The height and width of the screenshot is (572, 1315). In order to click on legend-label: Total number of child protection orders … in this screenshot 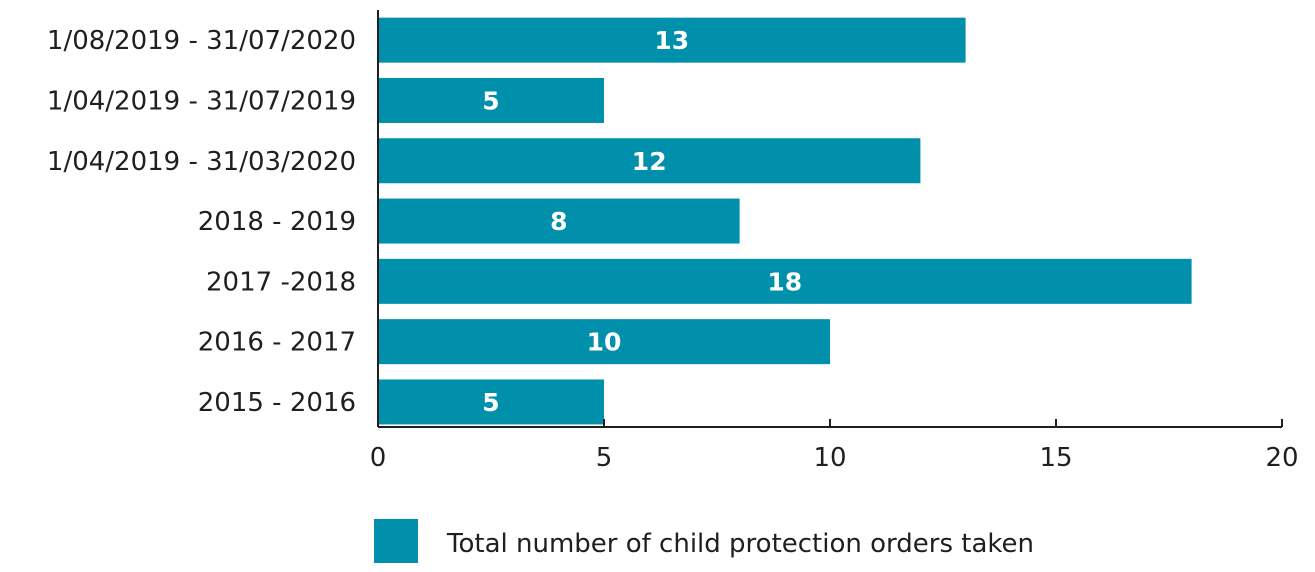, I will do `click(740, 544)`.